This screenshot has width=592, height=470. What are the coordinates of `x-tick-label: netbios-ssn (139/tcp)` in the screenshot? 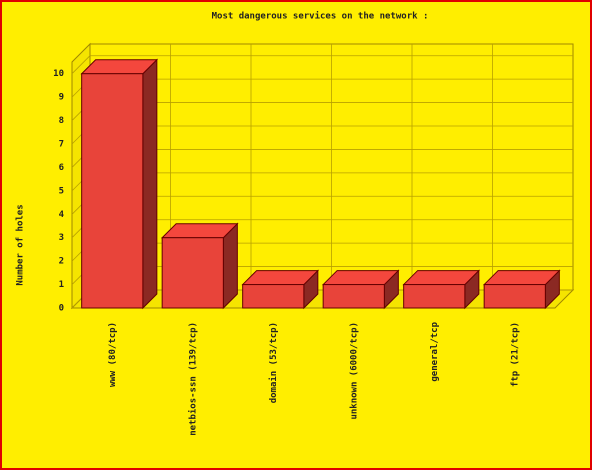 It's located at (192, 379).